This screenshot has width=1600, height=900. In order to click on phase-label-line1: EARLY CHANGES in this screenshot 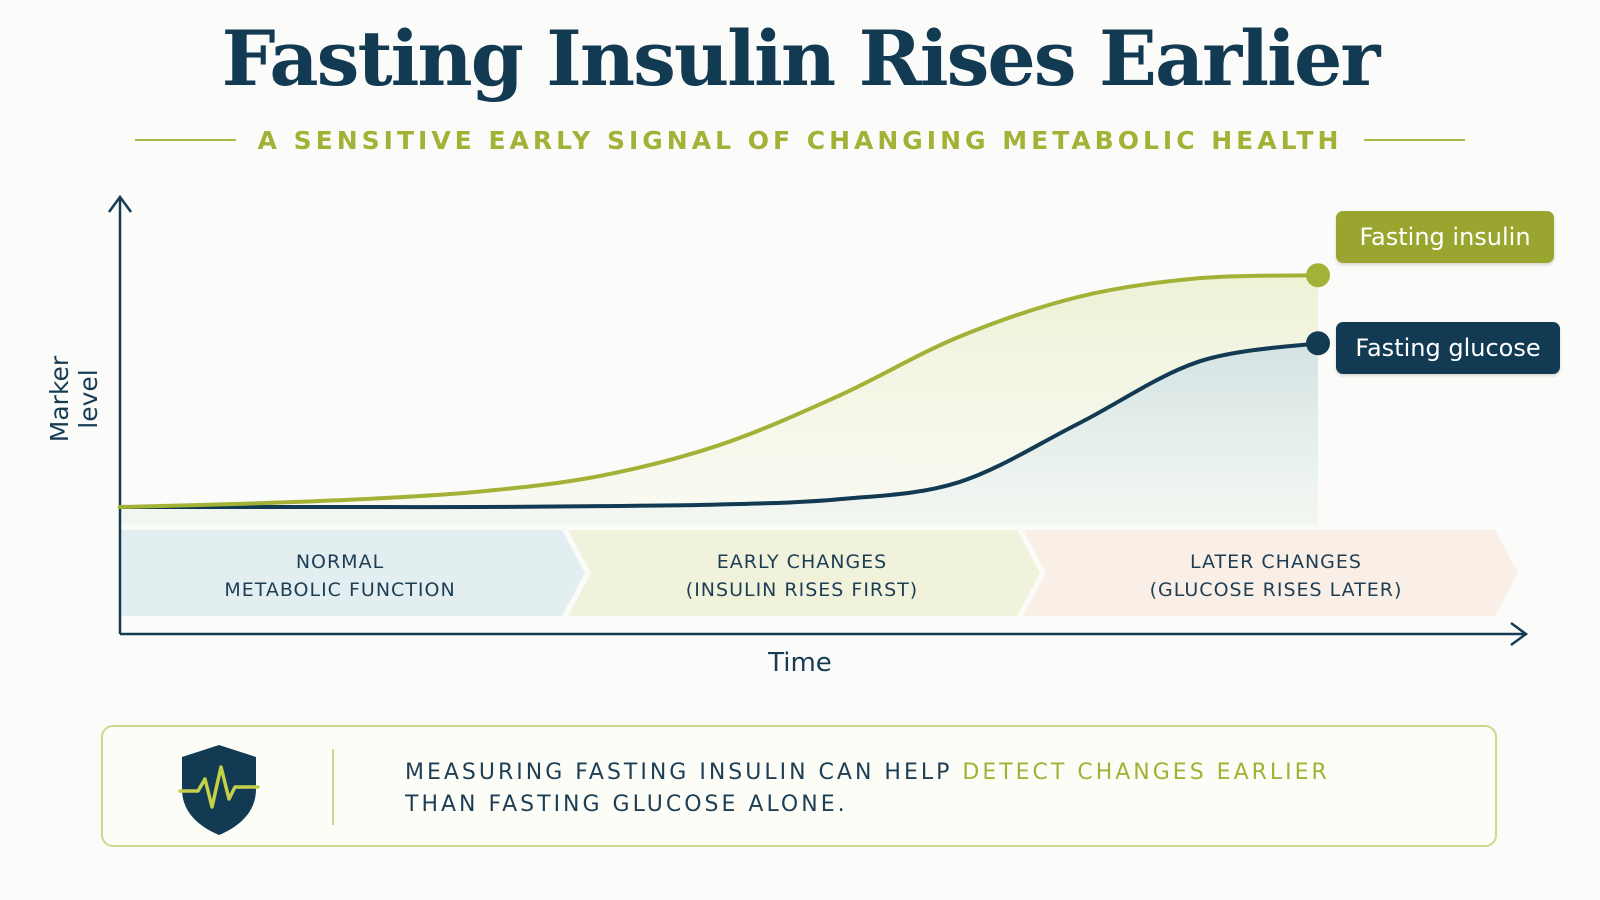, I will do `click(802, 562)`.